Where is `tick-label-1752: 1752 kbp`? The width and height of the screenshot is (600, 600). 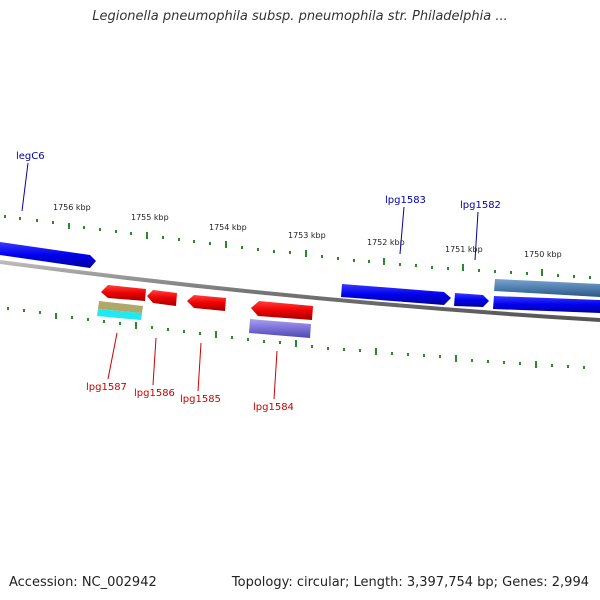
tick-label-1752: 1752 kbp is located at coordinates (386, 242).